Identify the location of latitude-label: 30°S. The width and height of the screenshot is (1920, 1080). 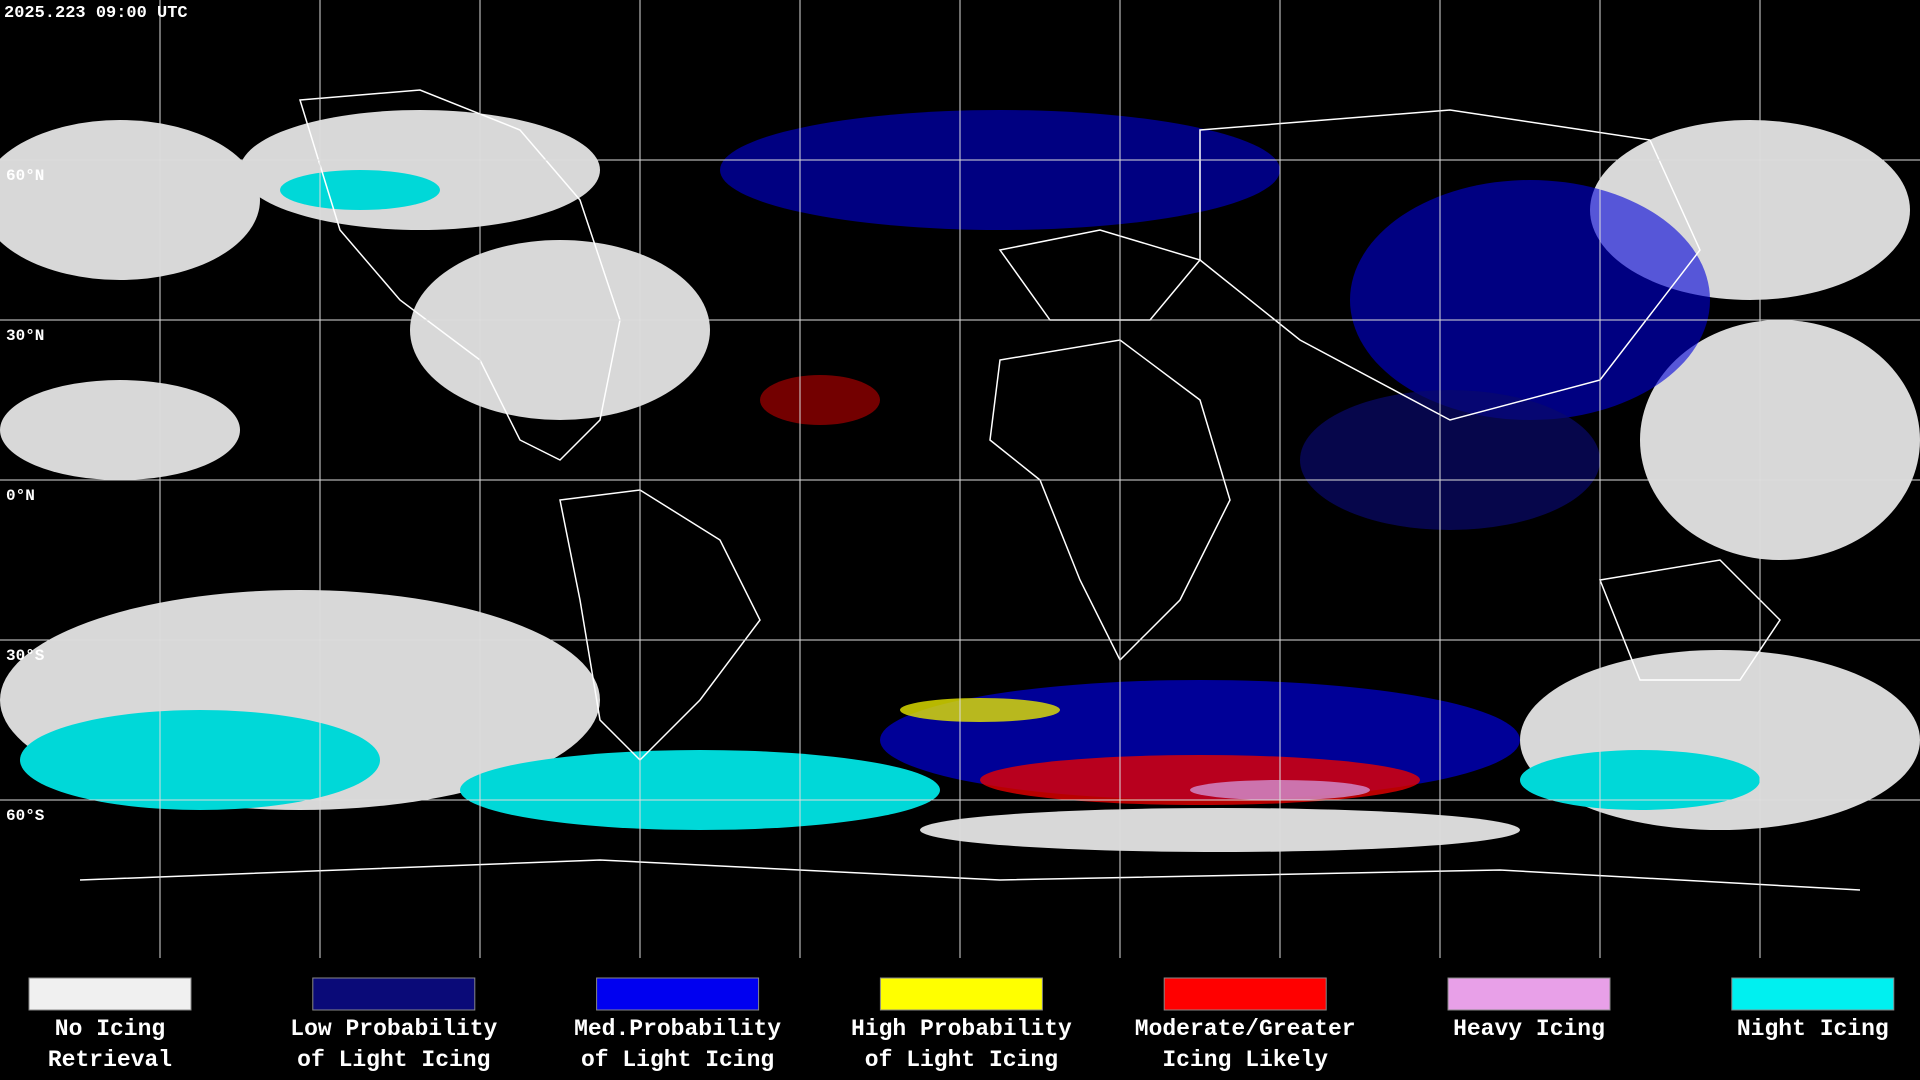
(25, 656).